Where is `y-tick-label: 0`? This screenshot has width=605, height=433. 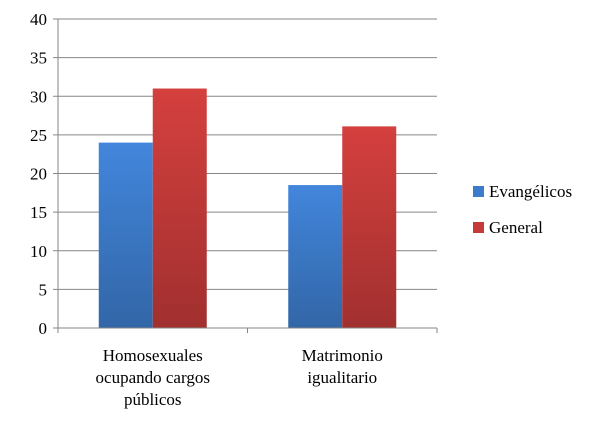 y-tick-label: 0 is located at coordinates (43, 328).